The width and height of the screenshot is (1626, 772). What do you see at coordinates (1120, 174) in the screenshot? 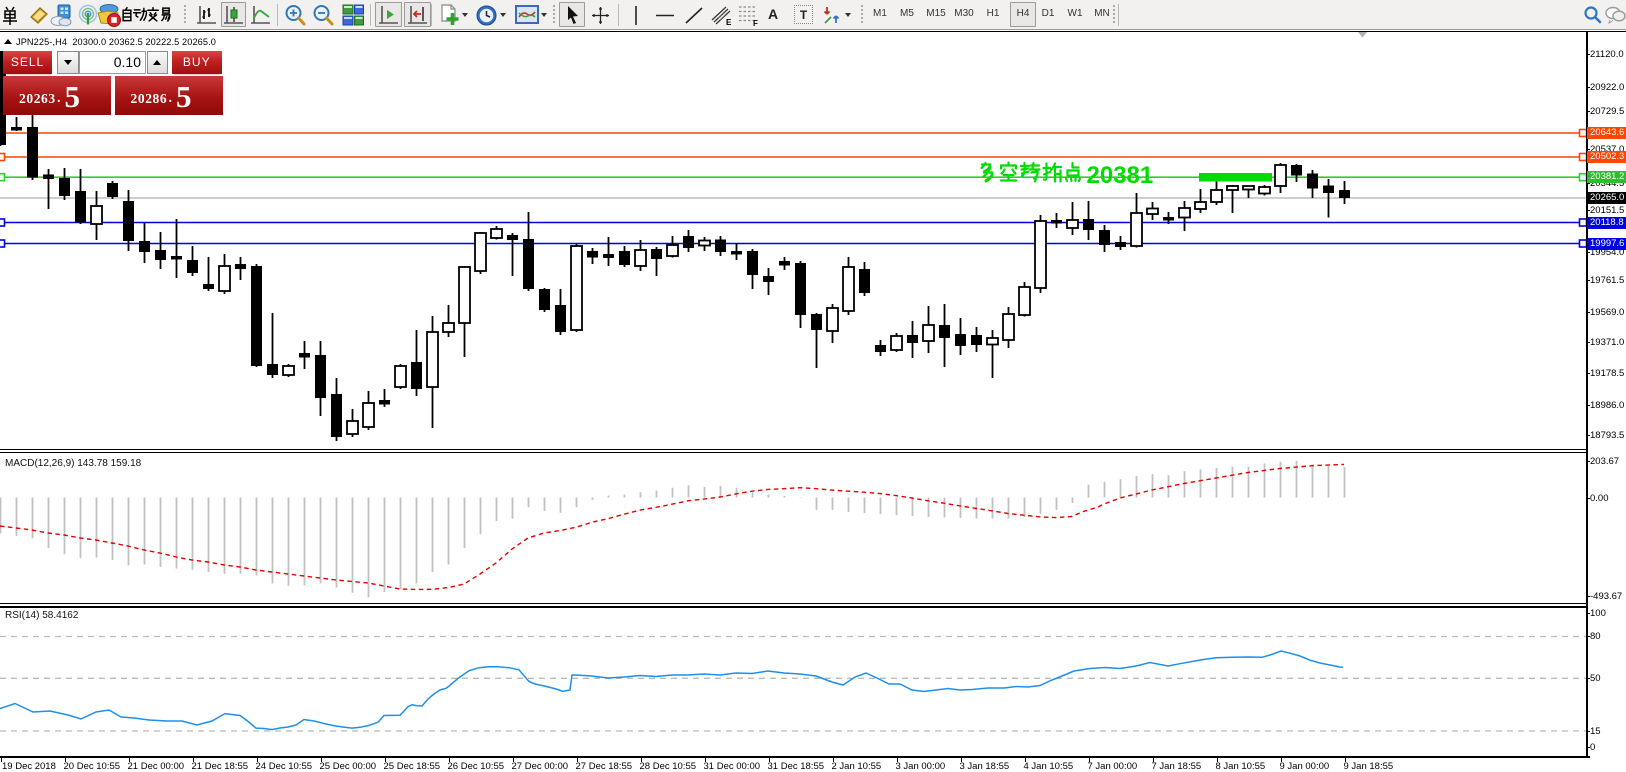
I see `svg-text: 20381` at bounding box center [1120, 174].